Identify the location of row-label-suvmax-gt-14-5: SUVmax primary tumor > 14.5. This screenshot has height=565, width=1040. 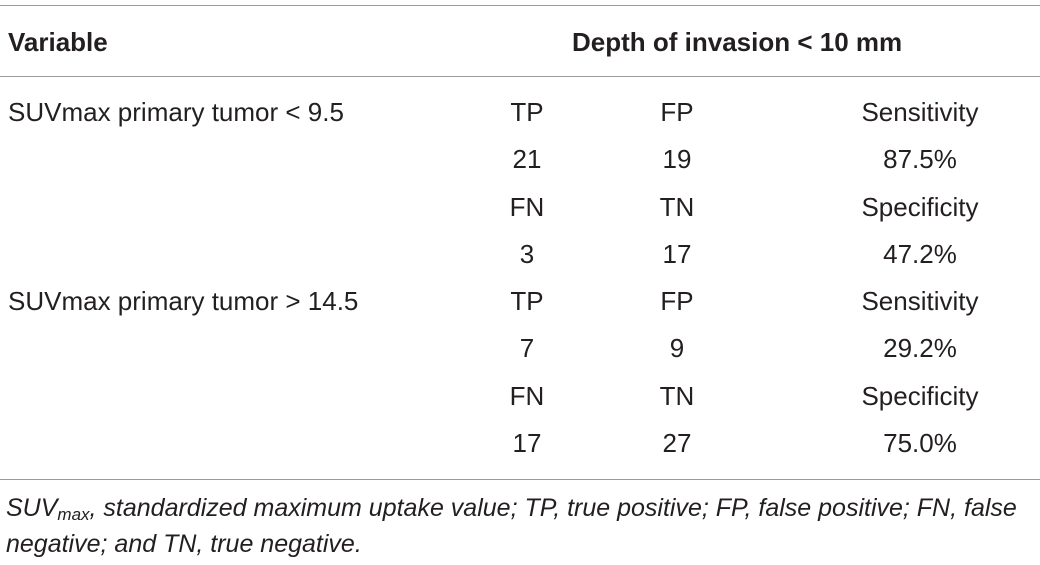
(183, 301).